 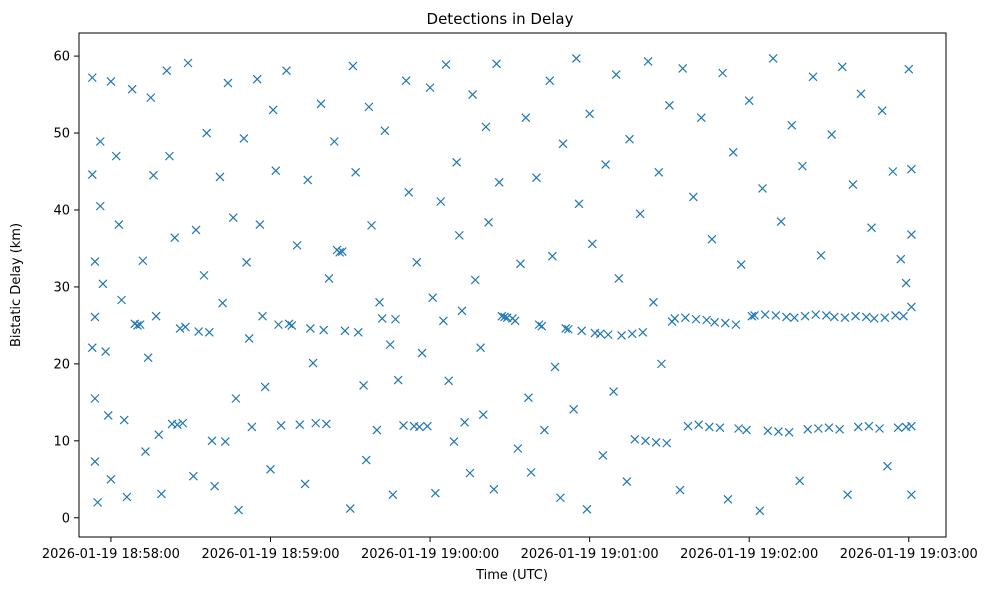 What do you see at coordinates (749, 554) in the screenshot?
I see `x-tick-label: 2026-01-19 19:02:00` at bounding box center [749, 554].